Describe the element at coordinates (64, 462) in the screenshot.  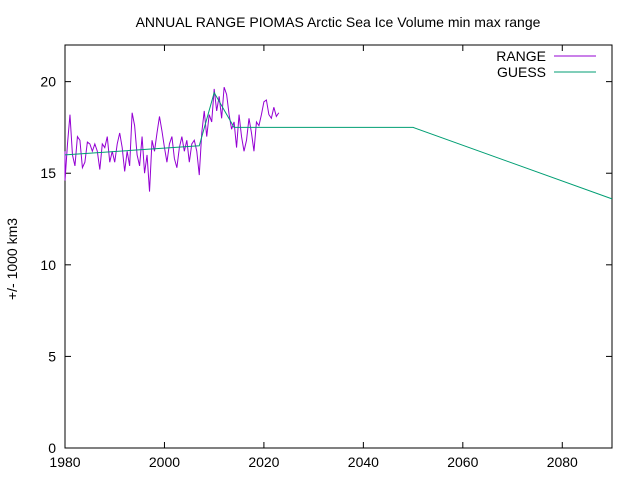
I see `x-tick-label: 1980` at that location.